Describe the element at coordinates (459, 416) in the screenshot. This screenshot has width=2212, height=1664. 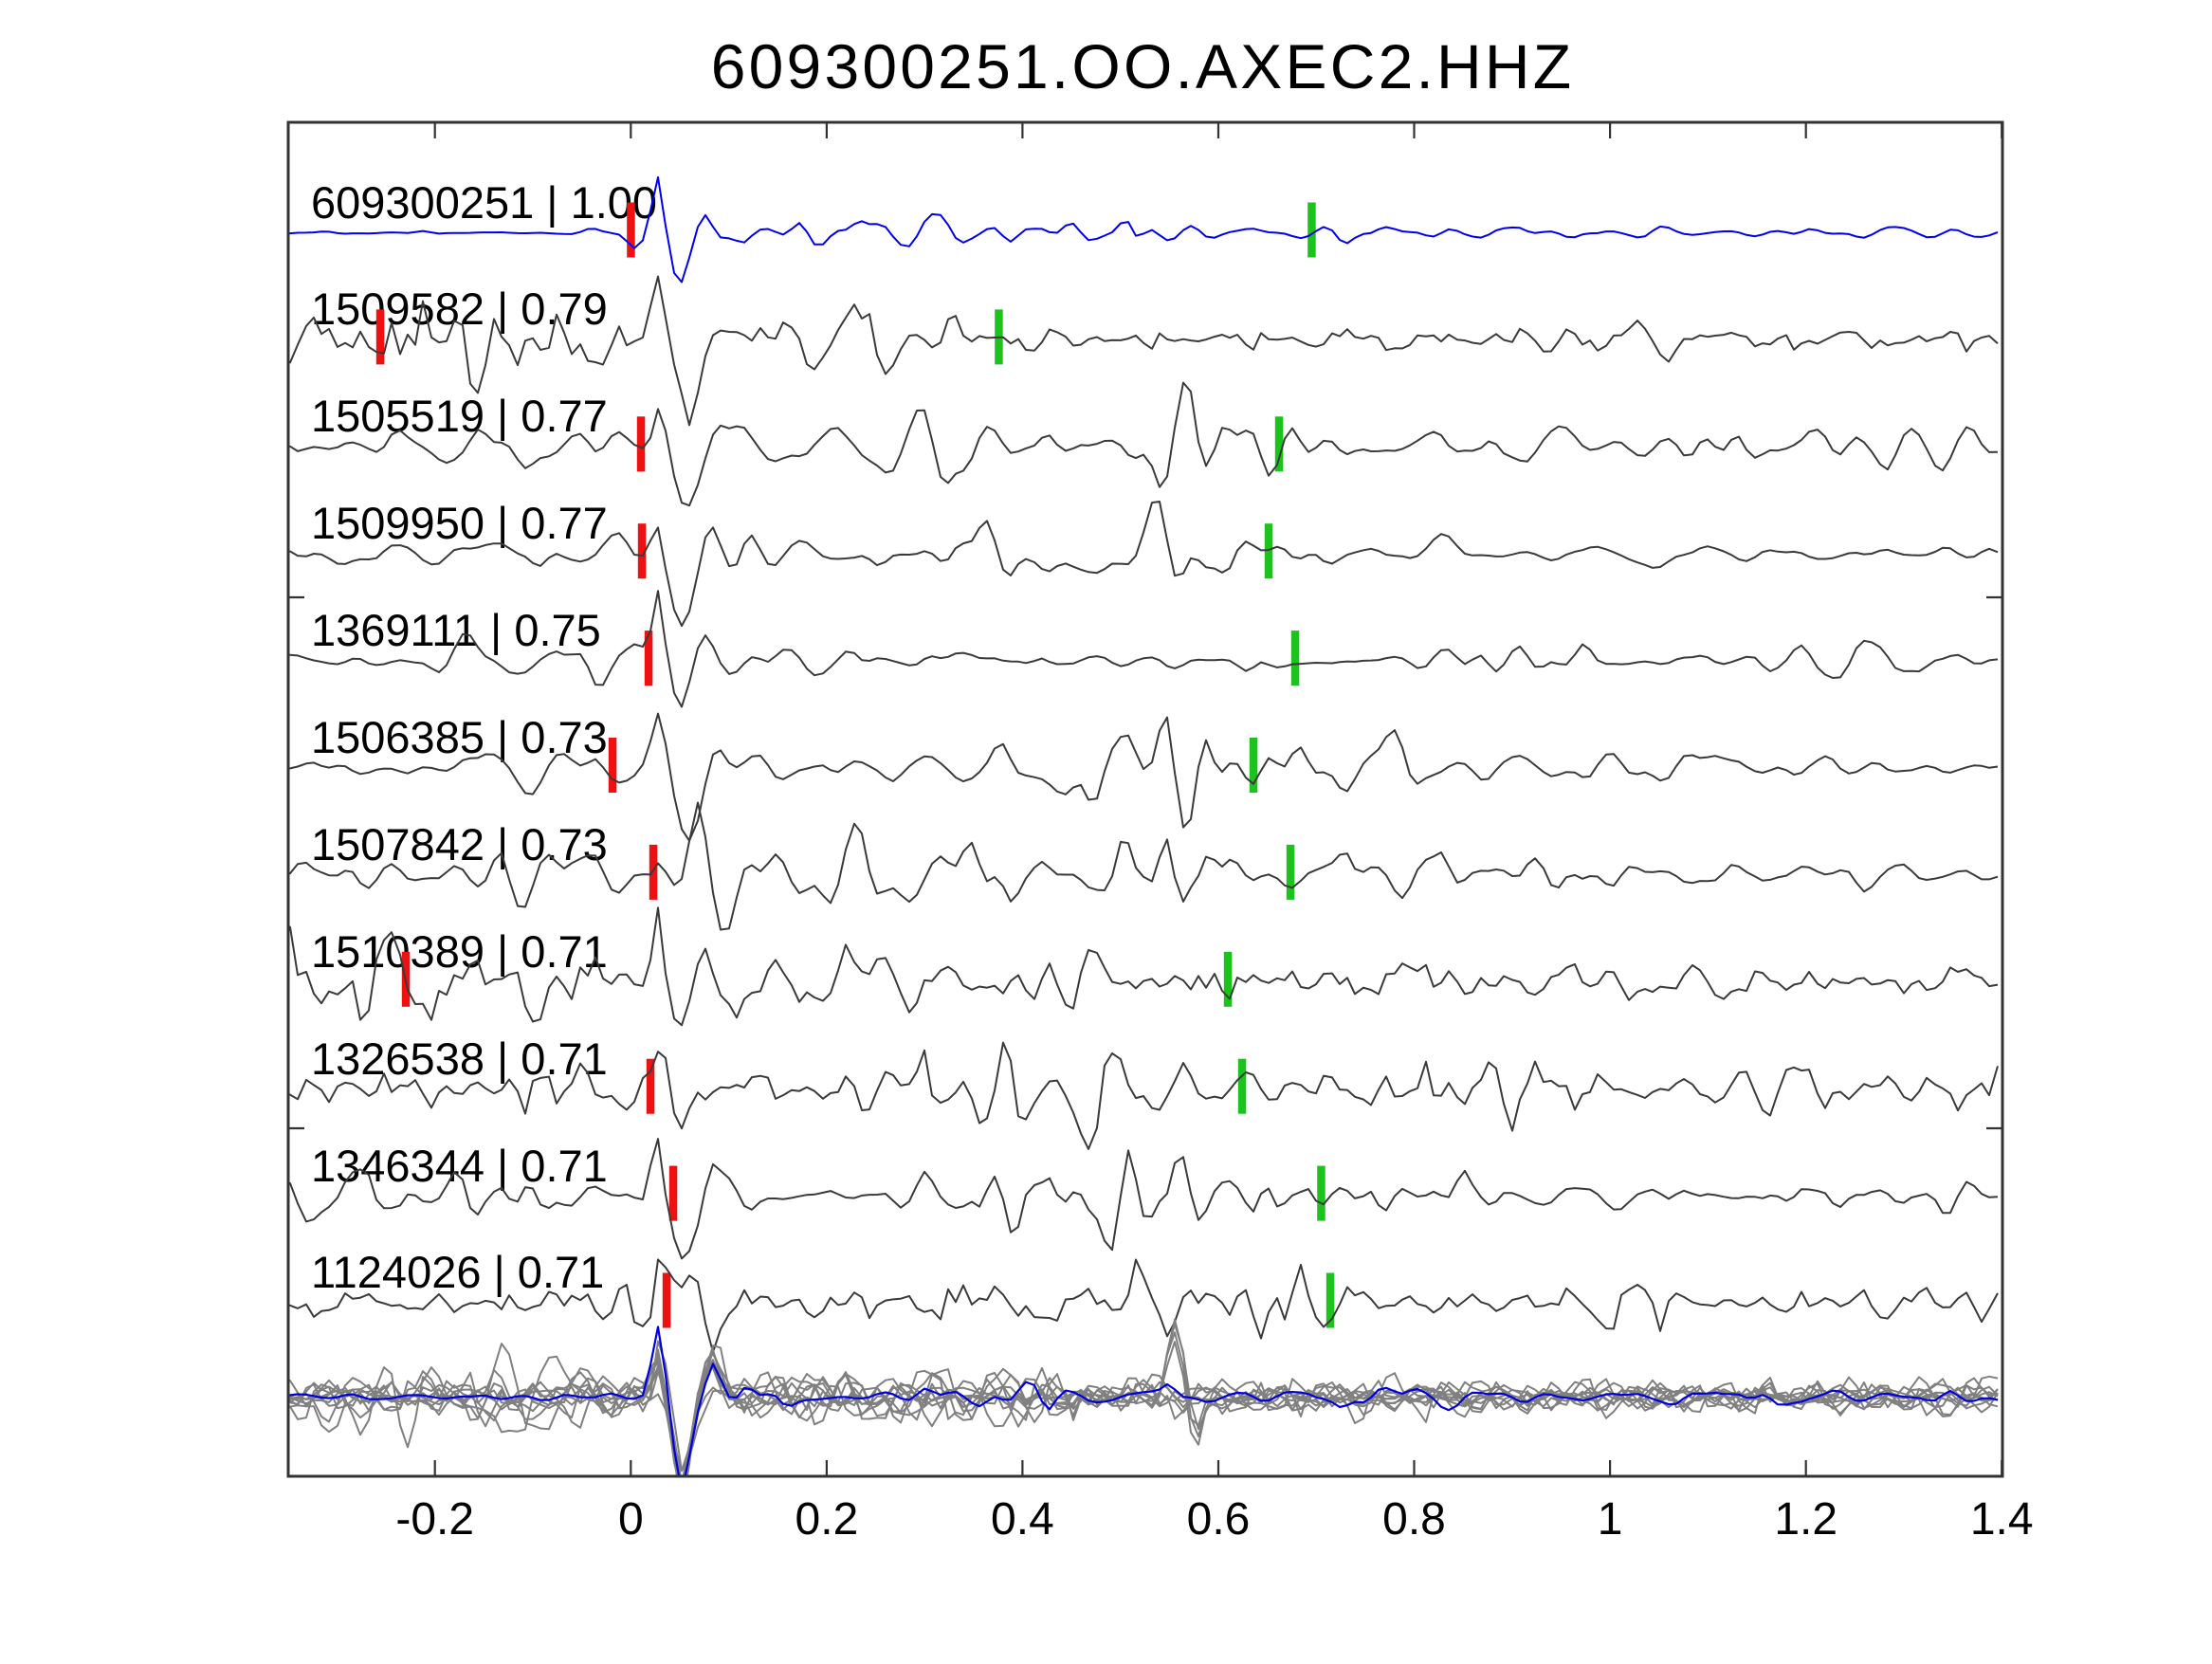
I see `svg-text: 1505519 | 0.77` at that location.